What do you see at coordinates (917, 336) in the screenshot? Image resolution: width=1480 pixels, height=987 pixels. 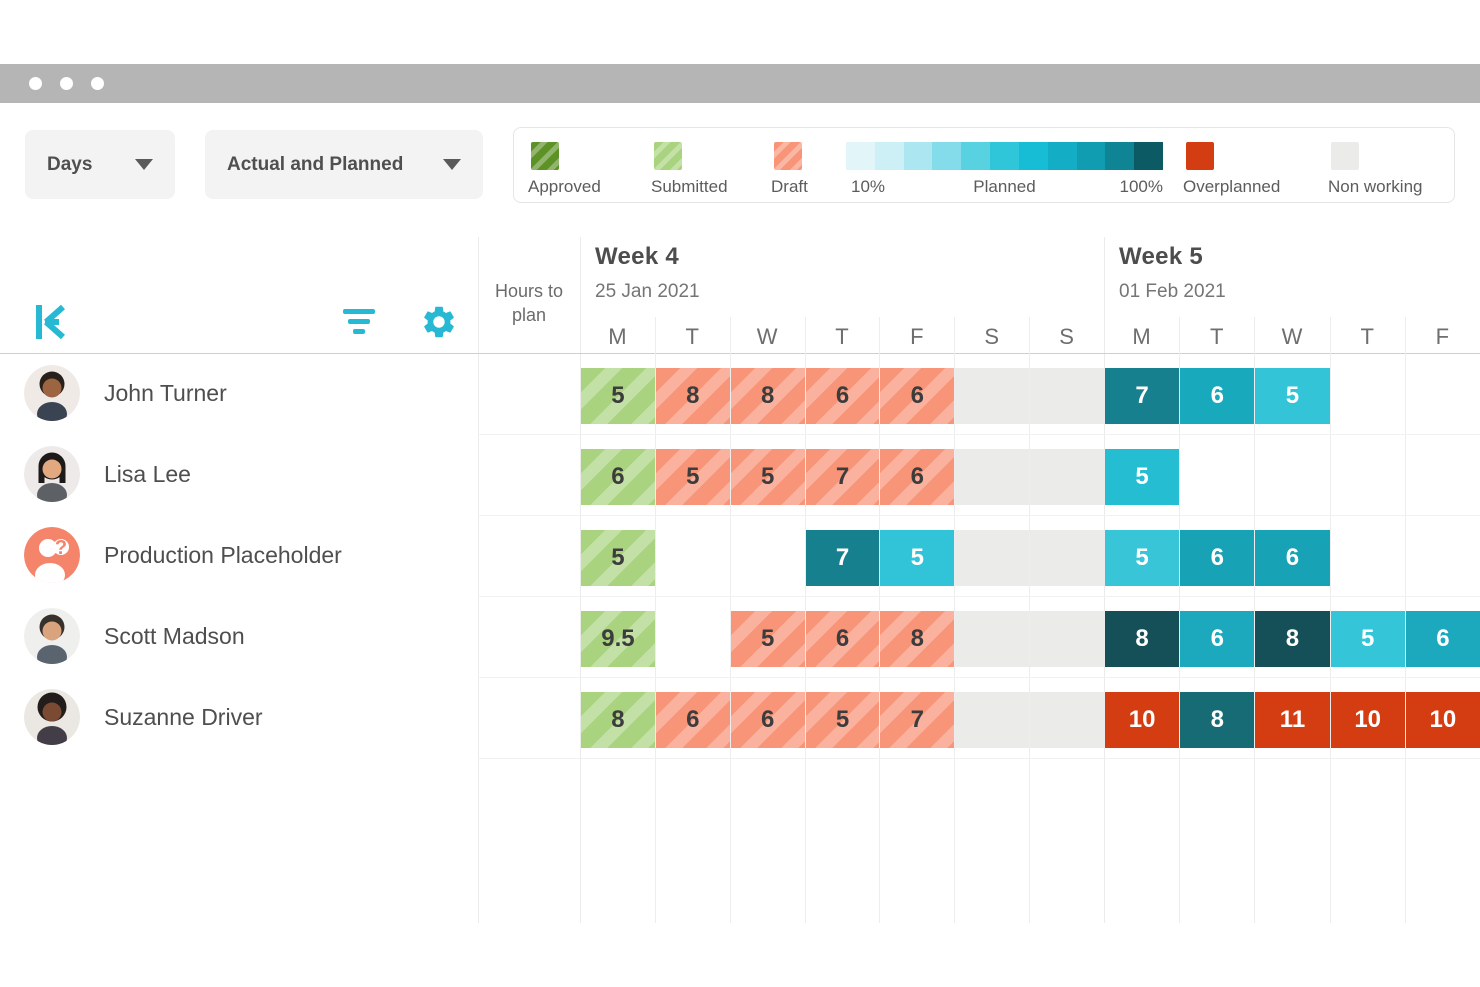 I see `day-header: F` at bounding box center [917, 336].